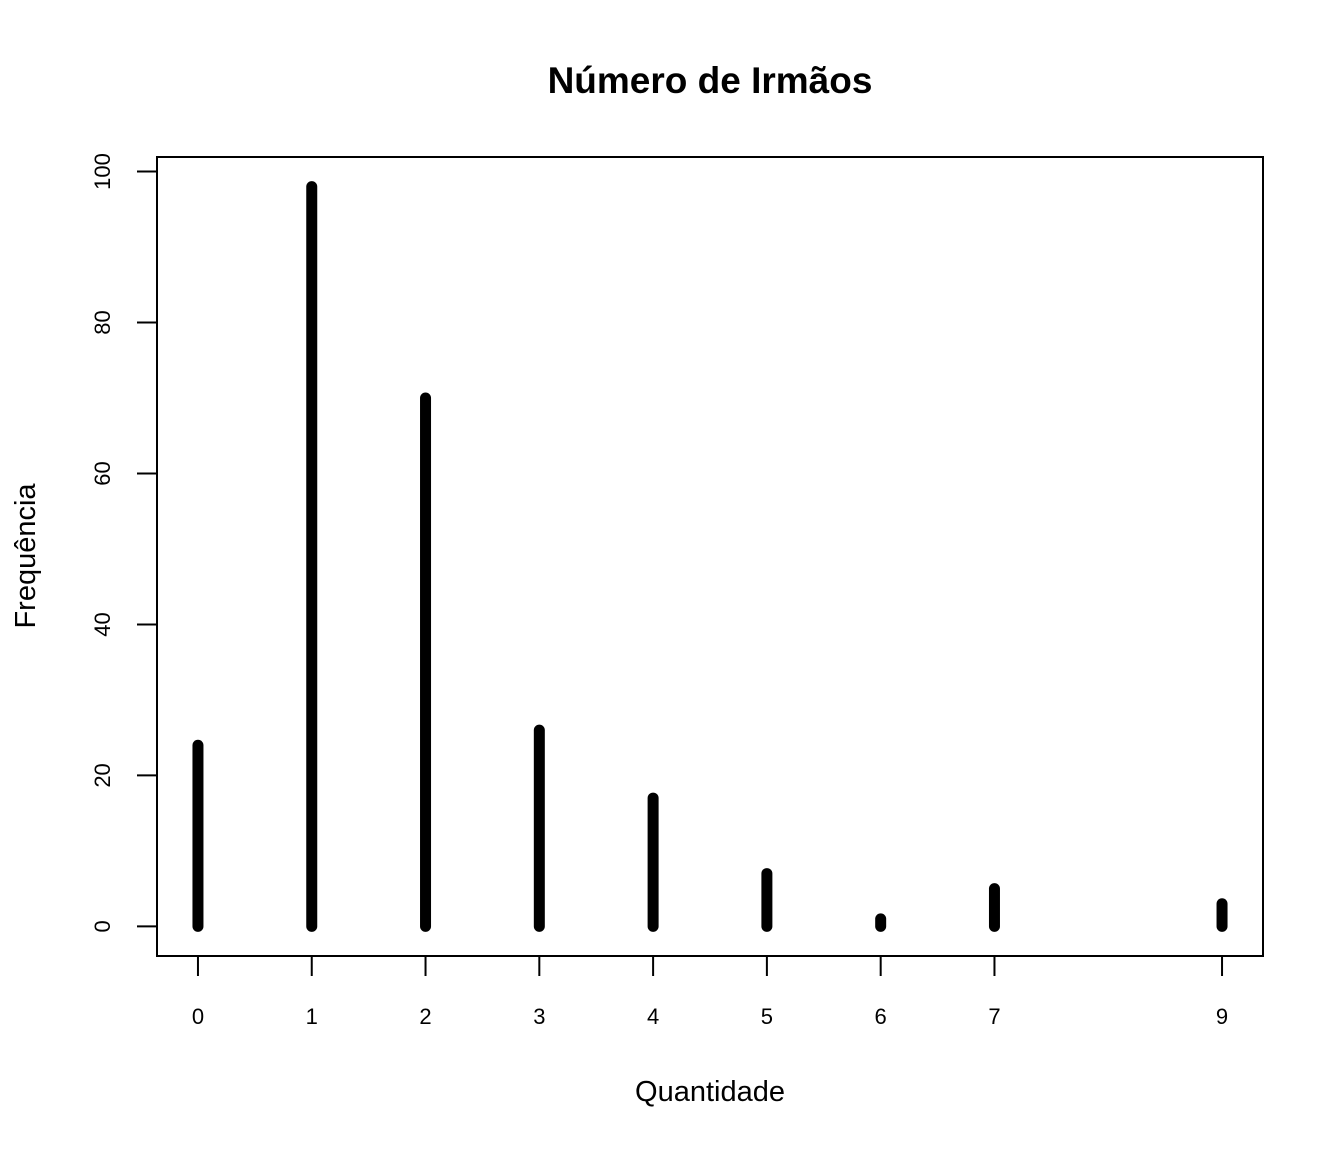  I want to click on y-tick-label: 20, so click(102, 775).